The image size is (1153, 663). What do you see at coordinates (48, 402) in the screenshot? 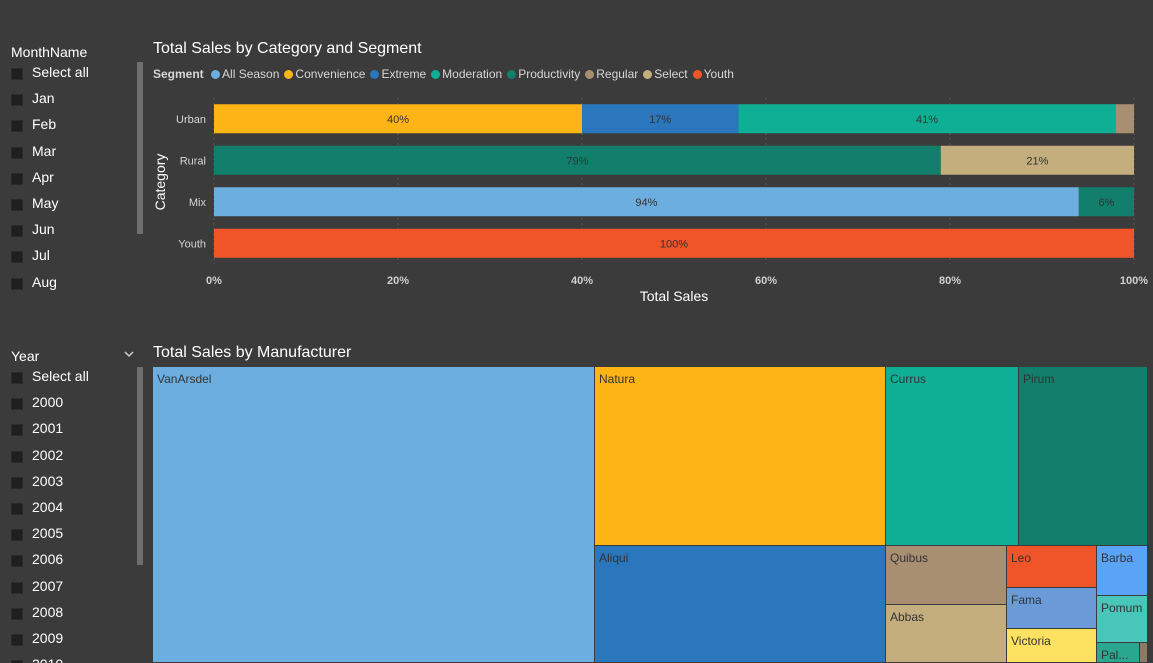
I see `year-slicer-item-label: 2000` at bounding box center [48, 402].